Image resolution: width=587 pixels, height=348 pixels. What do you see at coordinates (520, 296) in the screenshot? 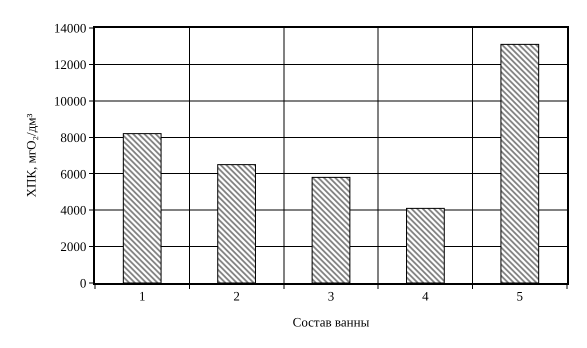
I see `x-tick-label: 5` at bounding box center [520, 296].